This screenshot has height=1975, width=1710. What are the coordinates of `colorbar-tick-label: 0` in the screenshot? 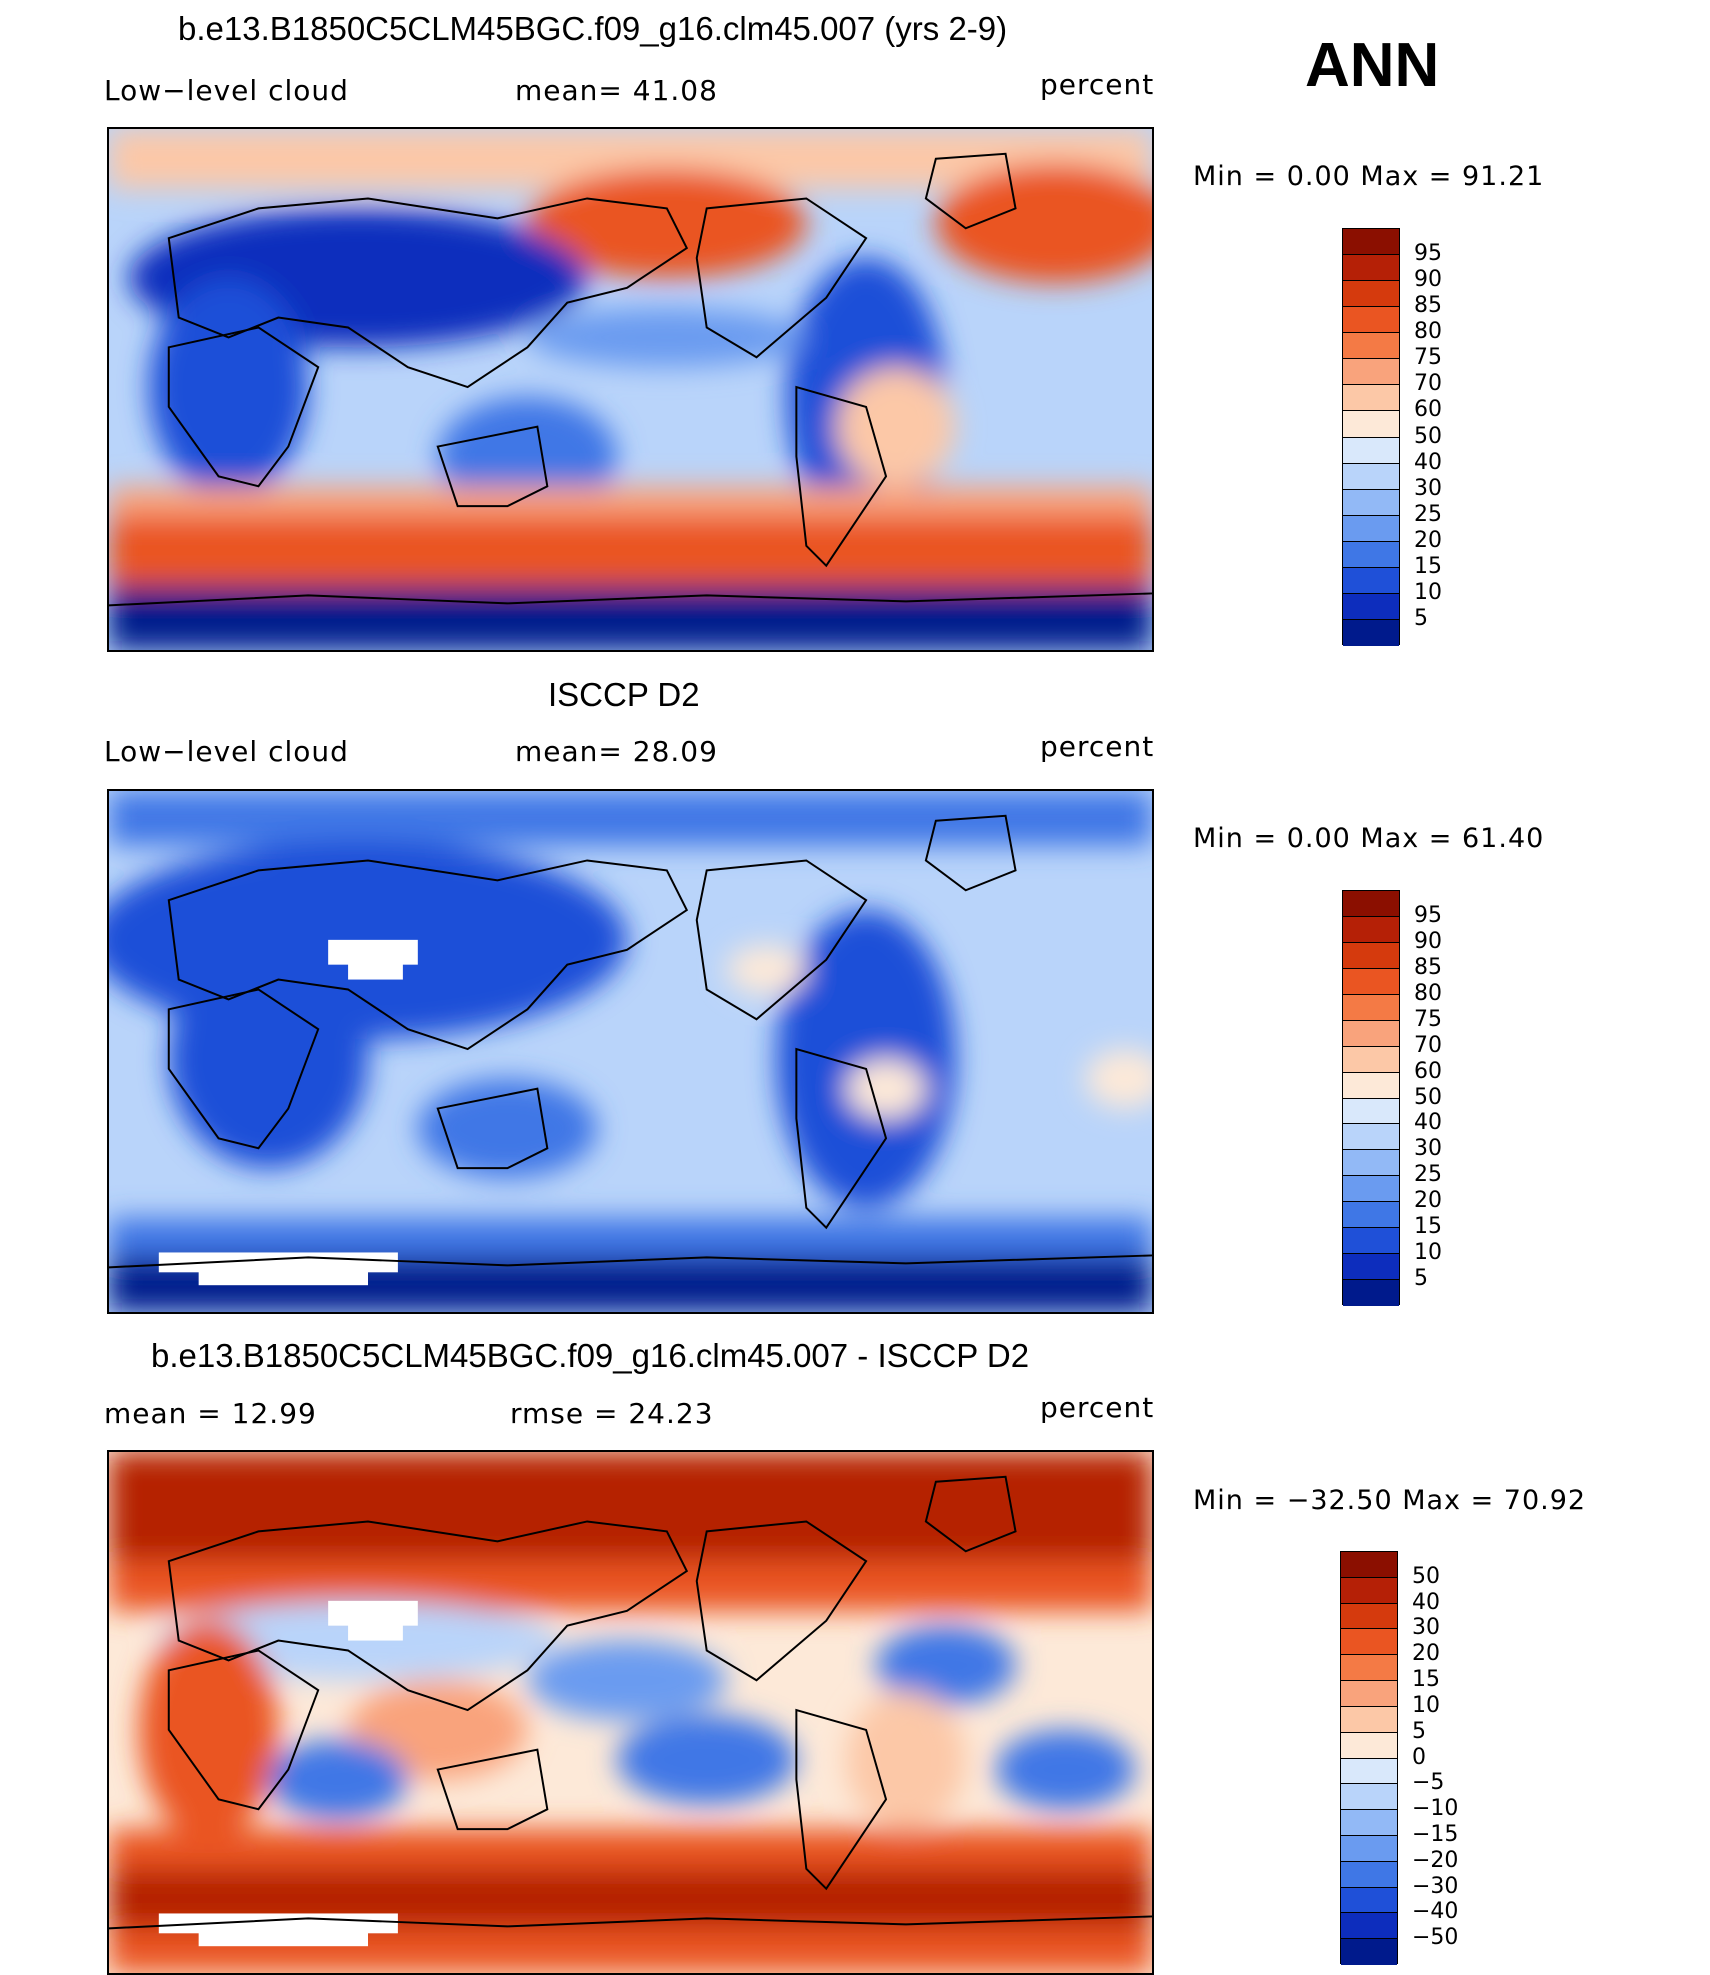 It's located at (1419, 1757).